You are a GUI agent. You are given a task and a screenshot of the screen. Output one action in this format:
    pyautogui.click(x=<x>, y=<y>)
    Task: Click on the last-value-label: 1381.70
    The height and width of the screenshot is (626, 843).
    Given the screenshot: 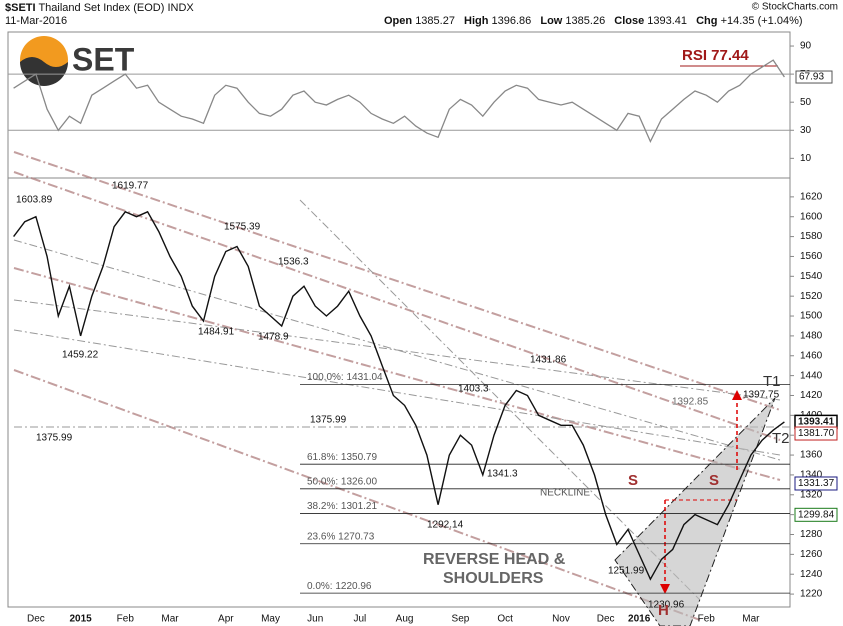 What is the action you would take?
    pyautogui.click(x=816, y=433)
    